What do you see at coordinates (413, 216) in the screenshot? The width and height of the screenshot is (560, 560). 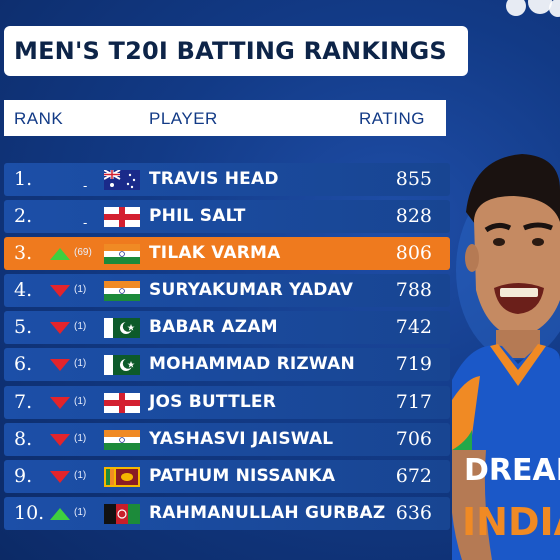 I see `rating-value: 828` at bounding box center [413, 216].